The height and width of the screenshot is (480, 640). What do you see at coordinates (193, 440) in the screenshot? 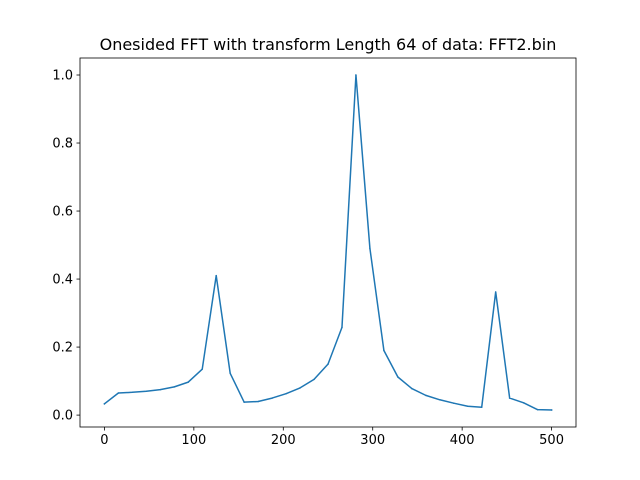
I see `x-tick-label: 100` at bounding box center [193, 440].